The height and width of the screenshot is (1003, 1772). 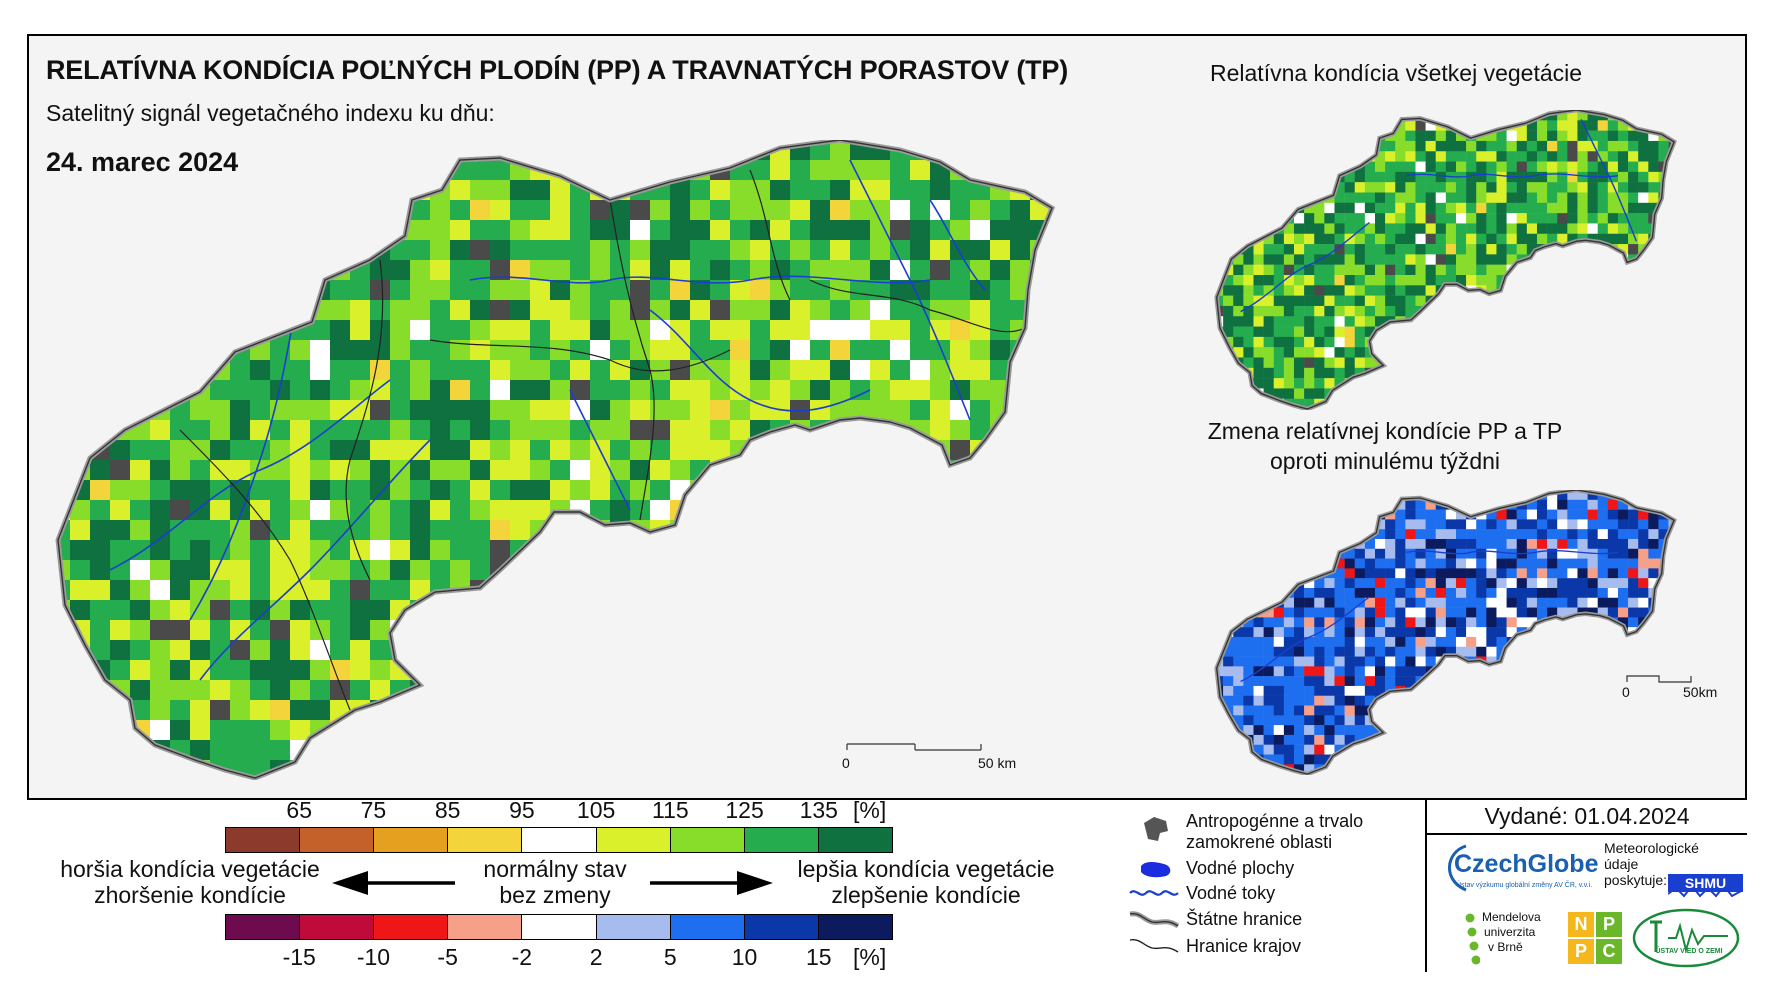 I want to click on cond-ticks-label: 95, so click(x=522, y=810).